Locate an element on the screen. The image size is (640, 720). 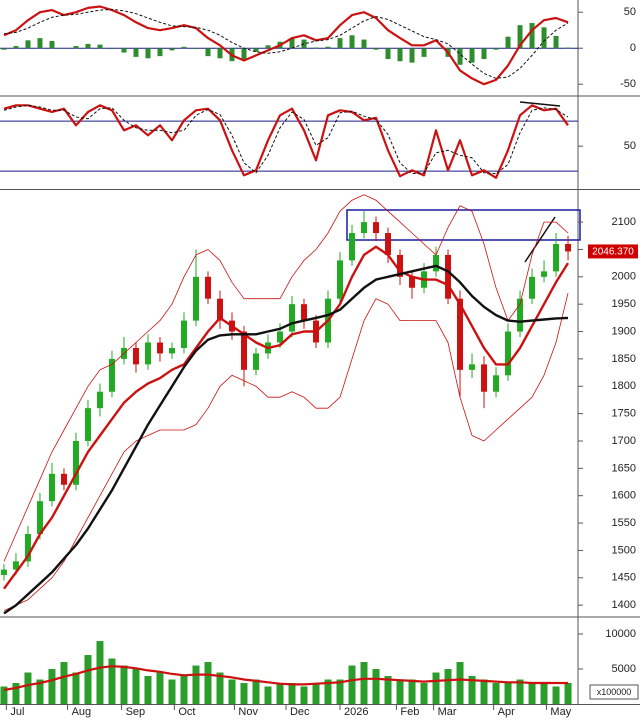
x-tick-label: Feb is located at coordinates (409, 712).